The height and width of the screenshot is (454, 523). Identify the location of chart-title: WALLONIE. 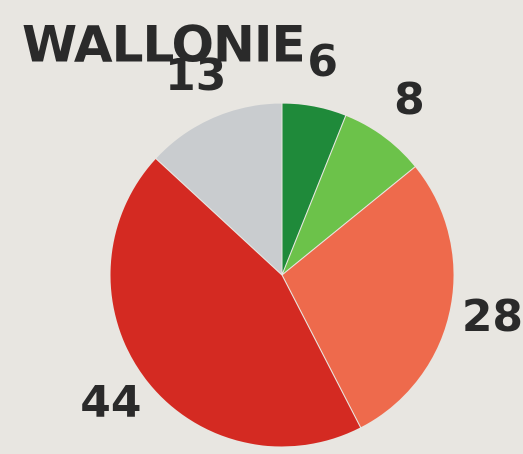
(163, 45).